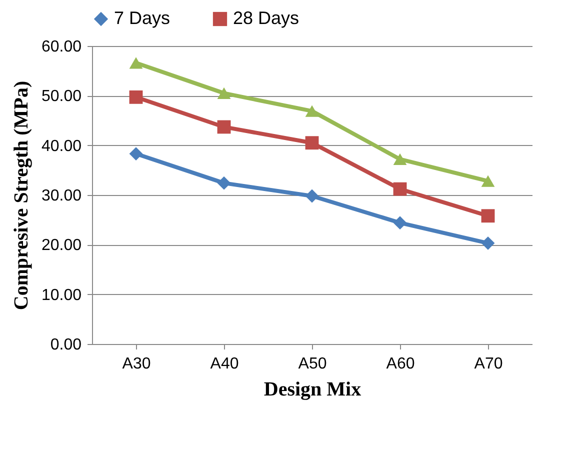 Image resolution: width=576 pixels, height=474 pixels. What do you see at coordinates (400, 364) in the screenshot?
I see `x-tick-label: A60` at bounding box center [400, 364].